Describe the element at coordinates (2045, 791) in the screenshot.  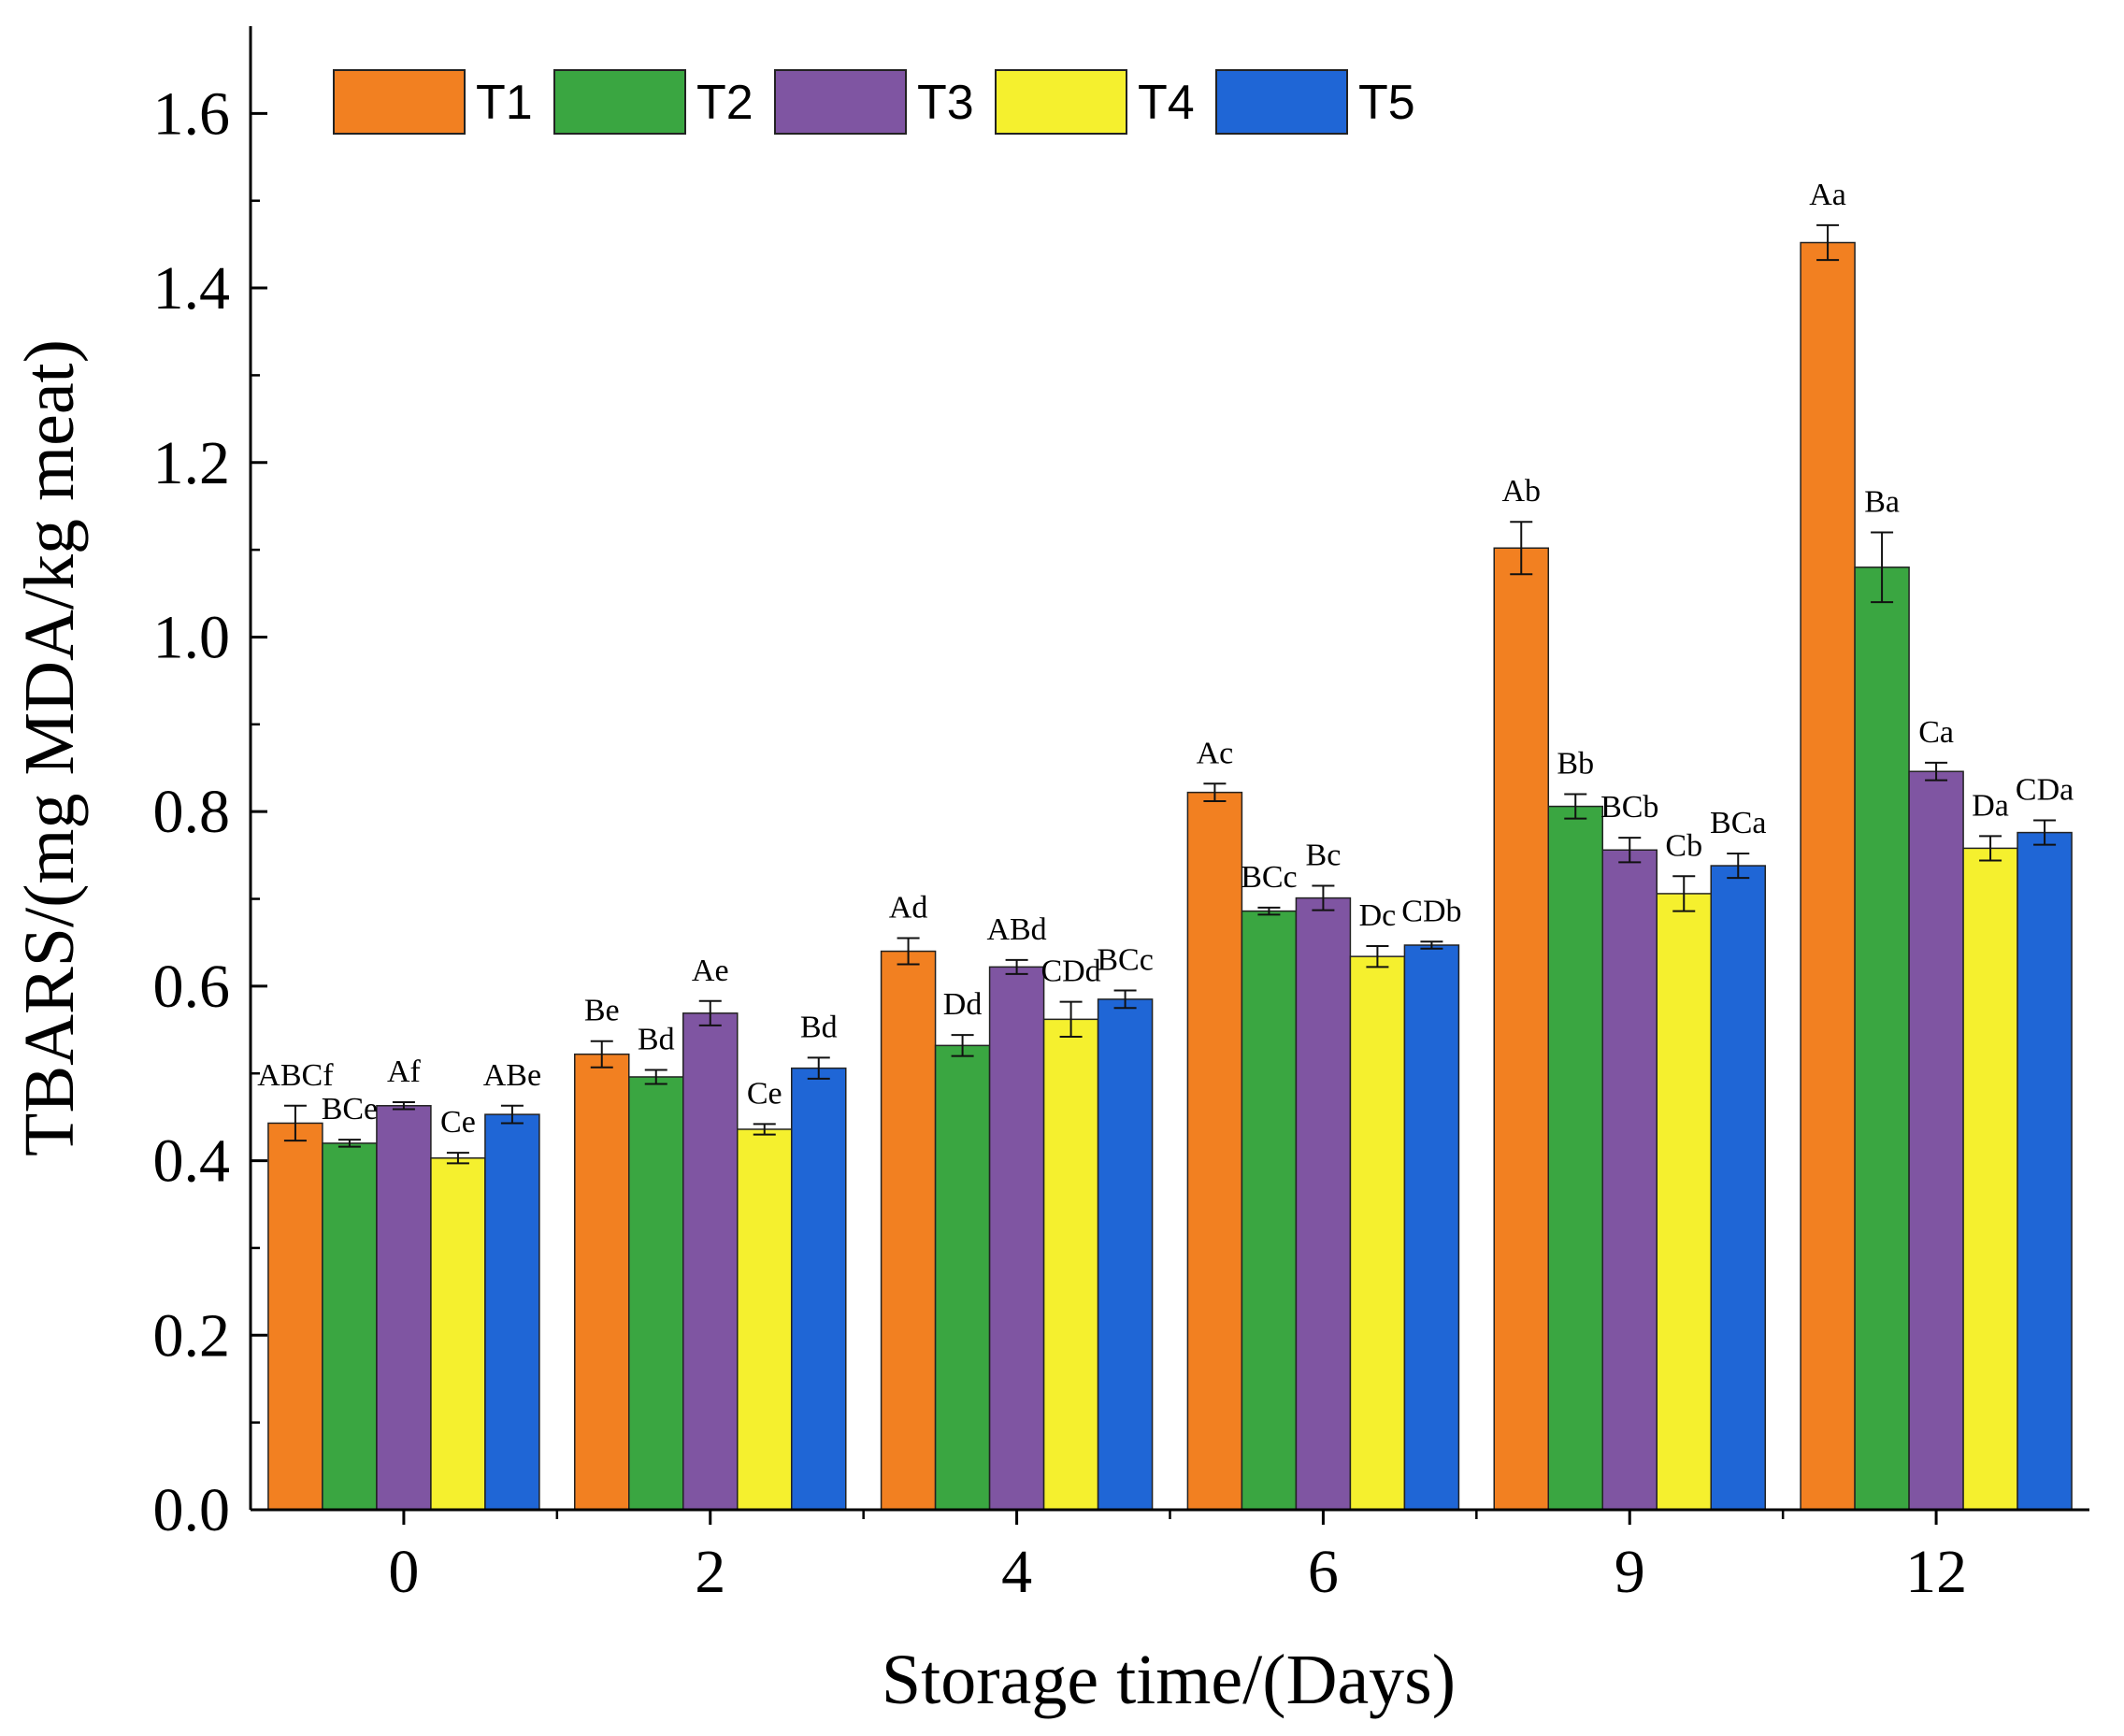
I see `significance-label-t5-day-12: CDa` at that location.